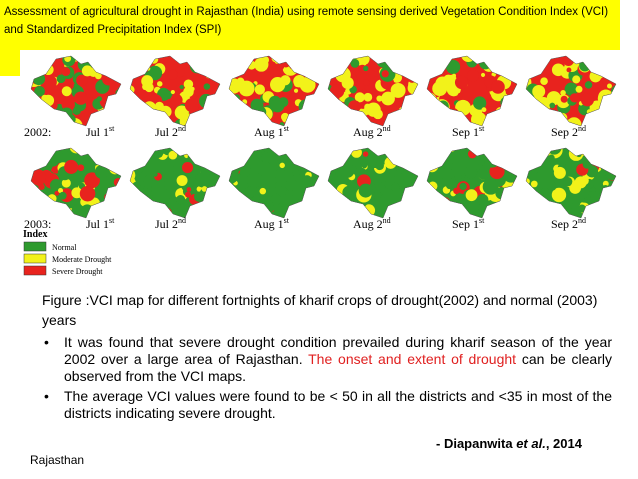  Describe the element at coordinates (476, 443) in the screenshot. I see `citation-text: - Diapanwita` at that location.